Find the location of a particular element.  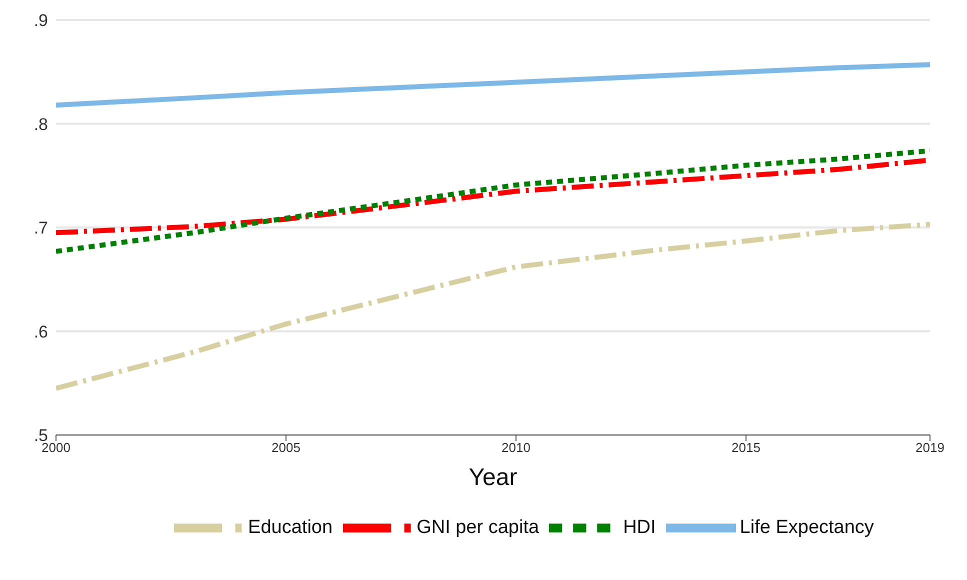

legend-label: Life Expectancy is located at coordinates (807, 527).